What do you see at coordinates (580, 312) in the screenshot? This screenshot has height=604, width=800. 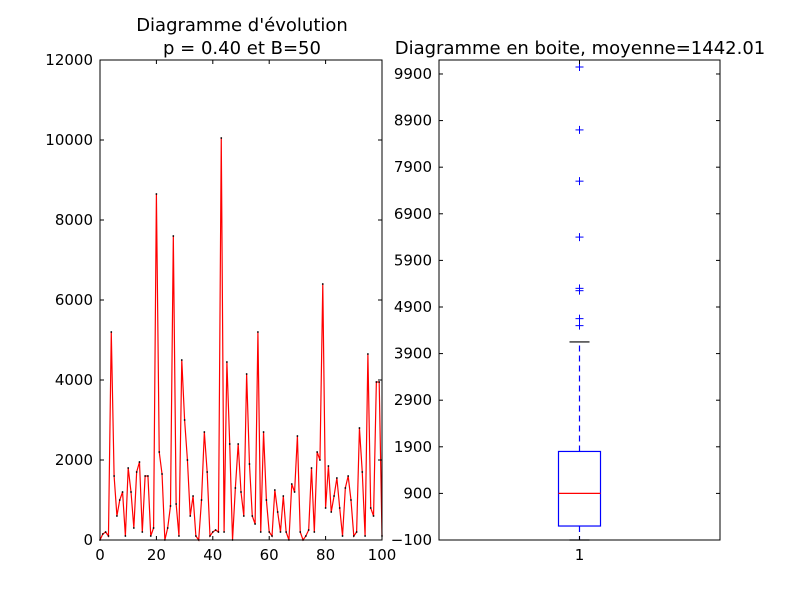 I see `boxplot-x-axis: 1` at bounding box center [580, 312].